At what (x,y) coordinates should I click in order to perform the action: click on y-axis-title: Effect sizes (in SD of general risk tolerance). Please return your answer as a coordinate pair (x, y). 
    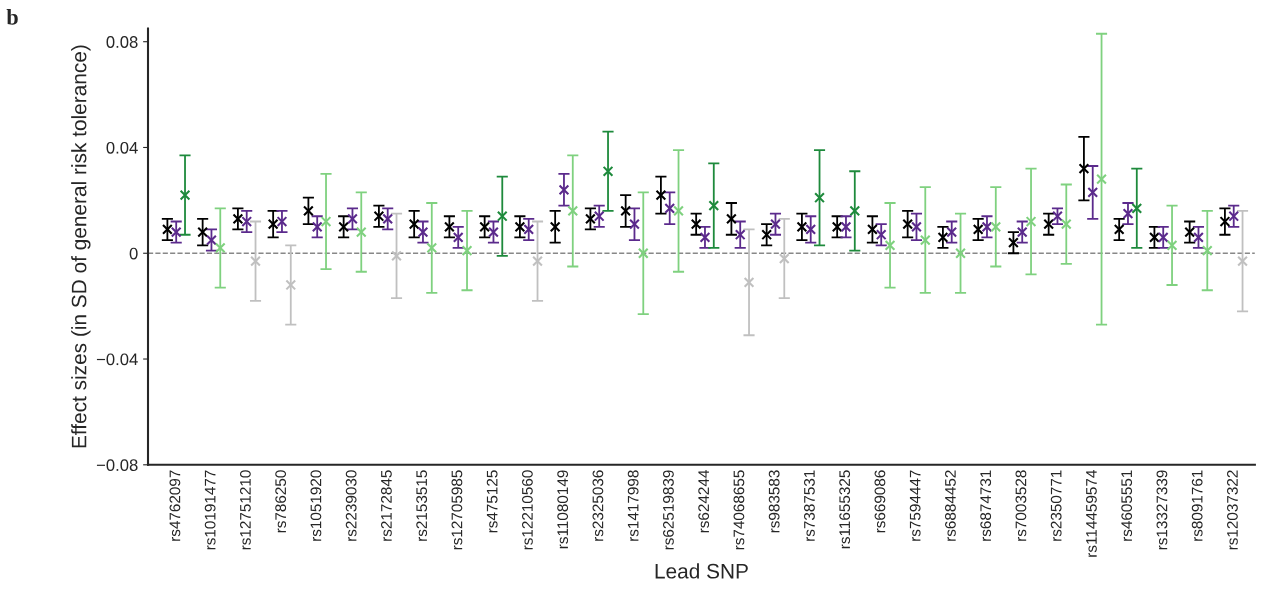
    Looking at the image, I should click on (81, 246).